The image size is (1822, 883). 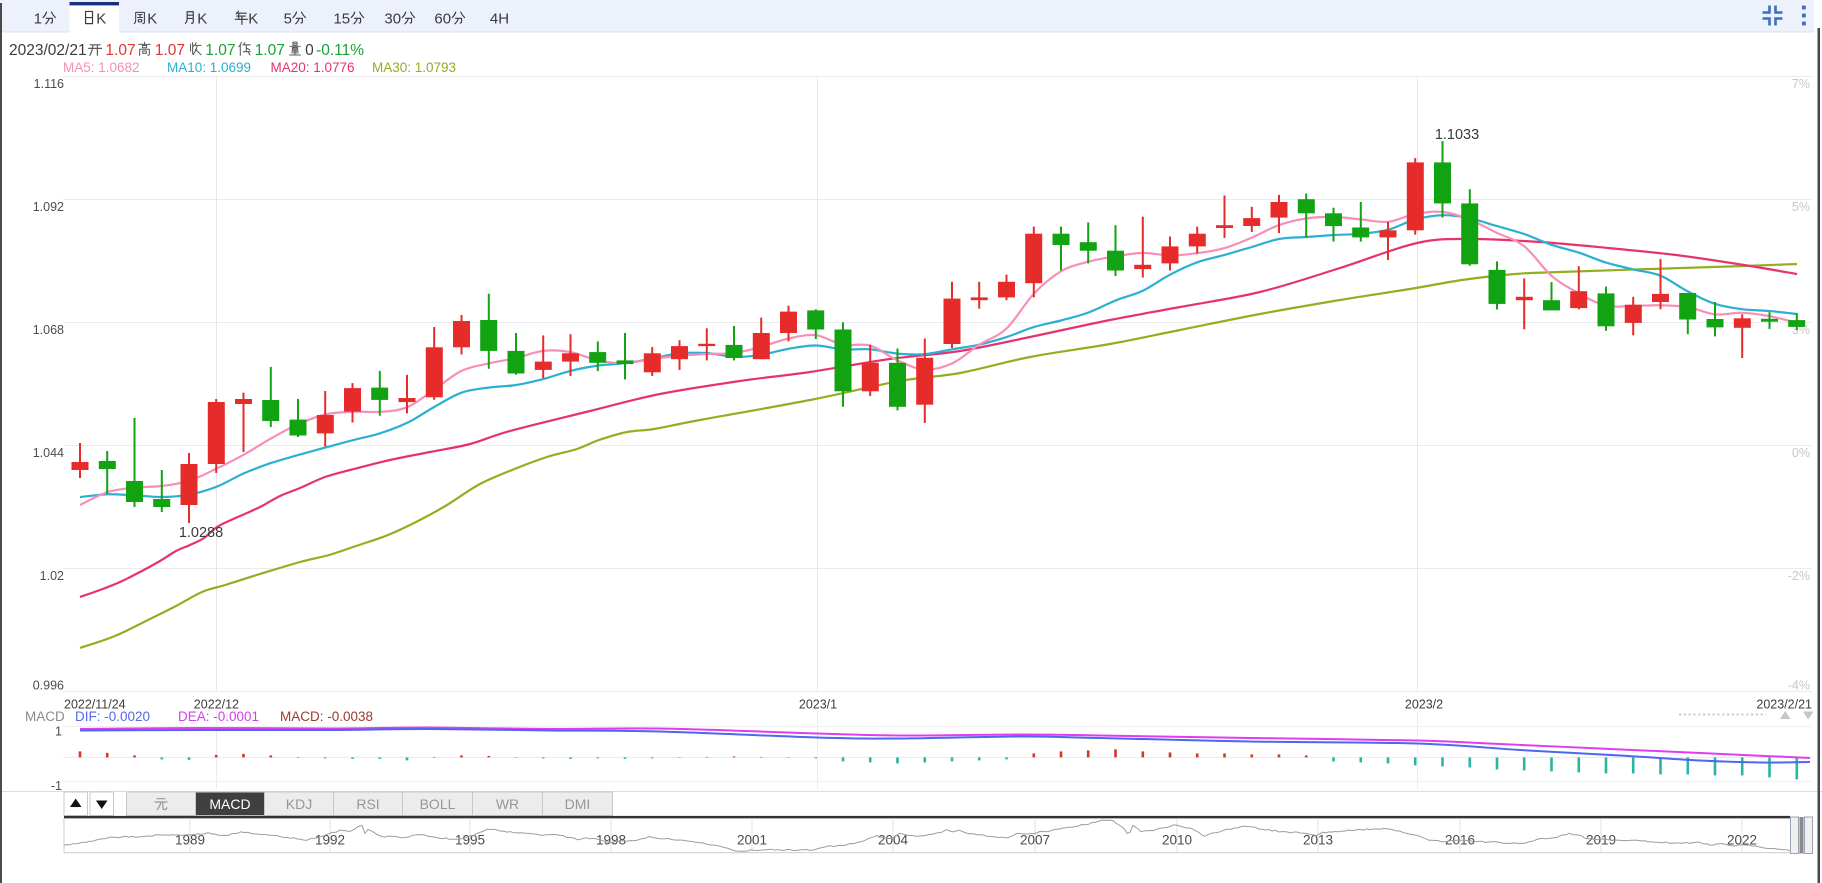 What do you see at coordinates (48, 207) in the screenshot?
I see `svg-text: 1.092` at bounding box center [48, 207].